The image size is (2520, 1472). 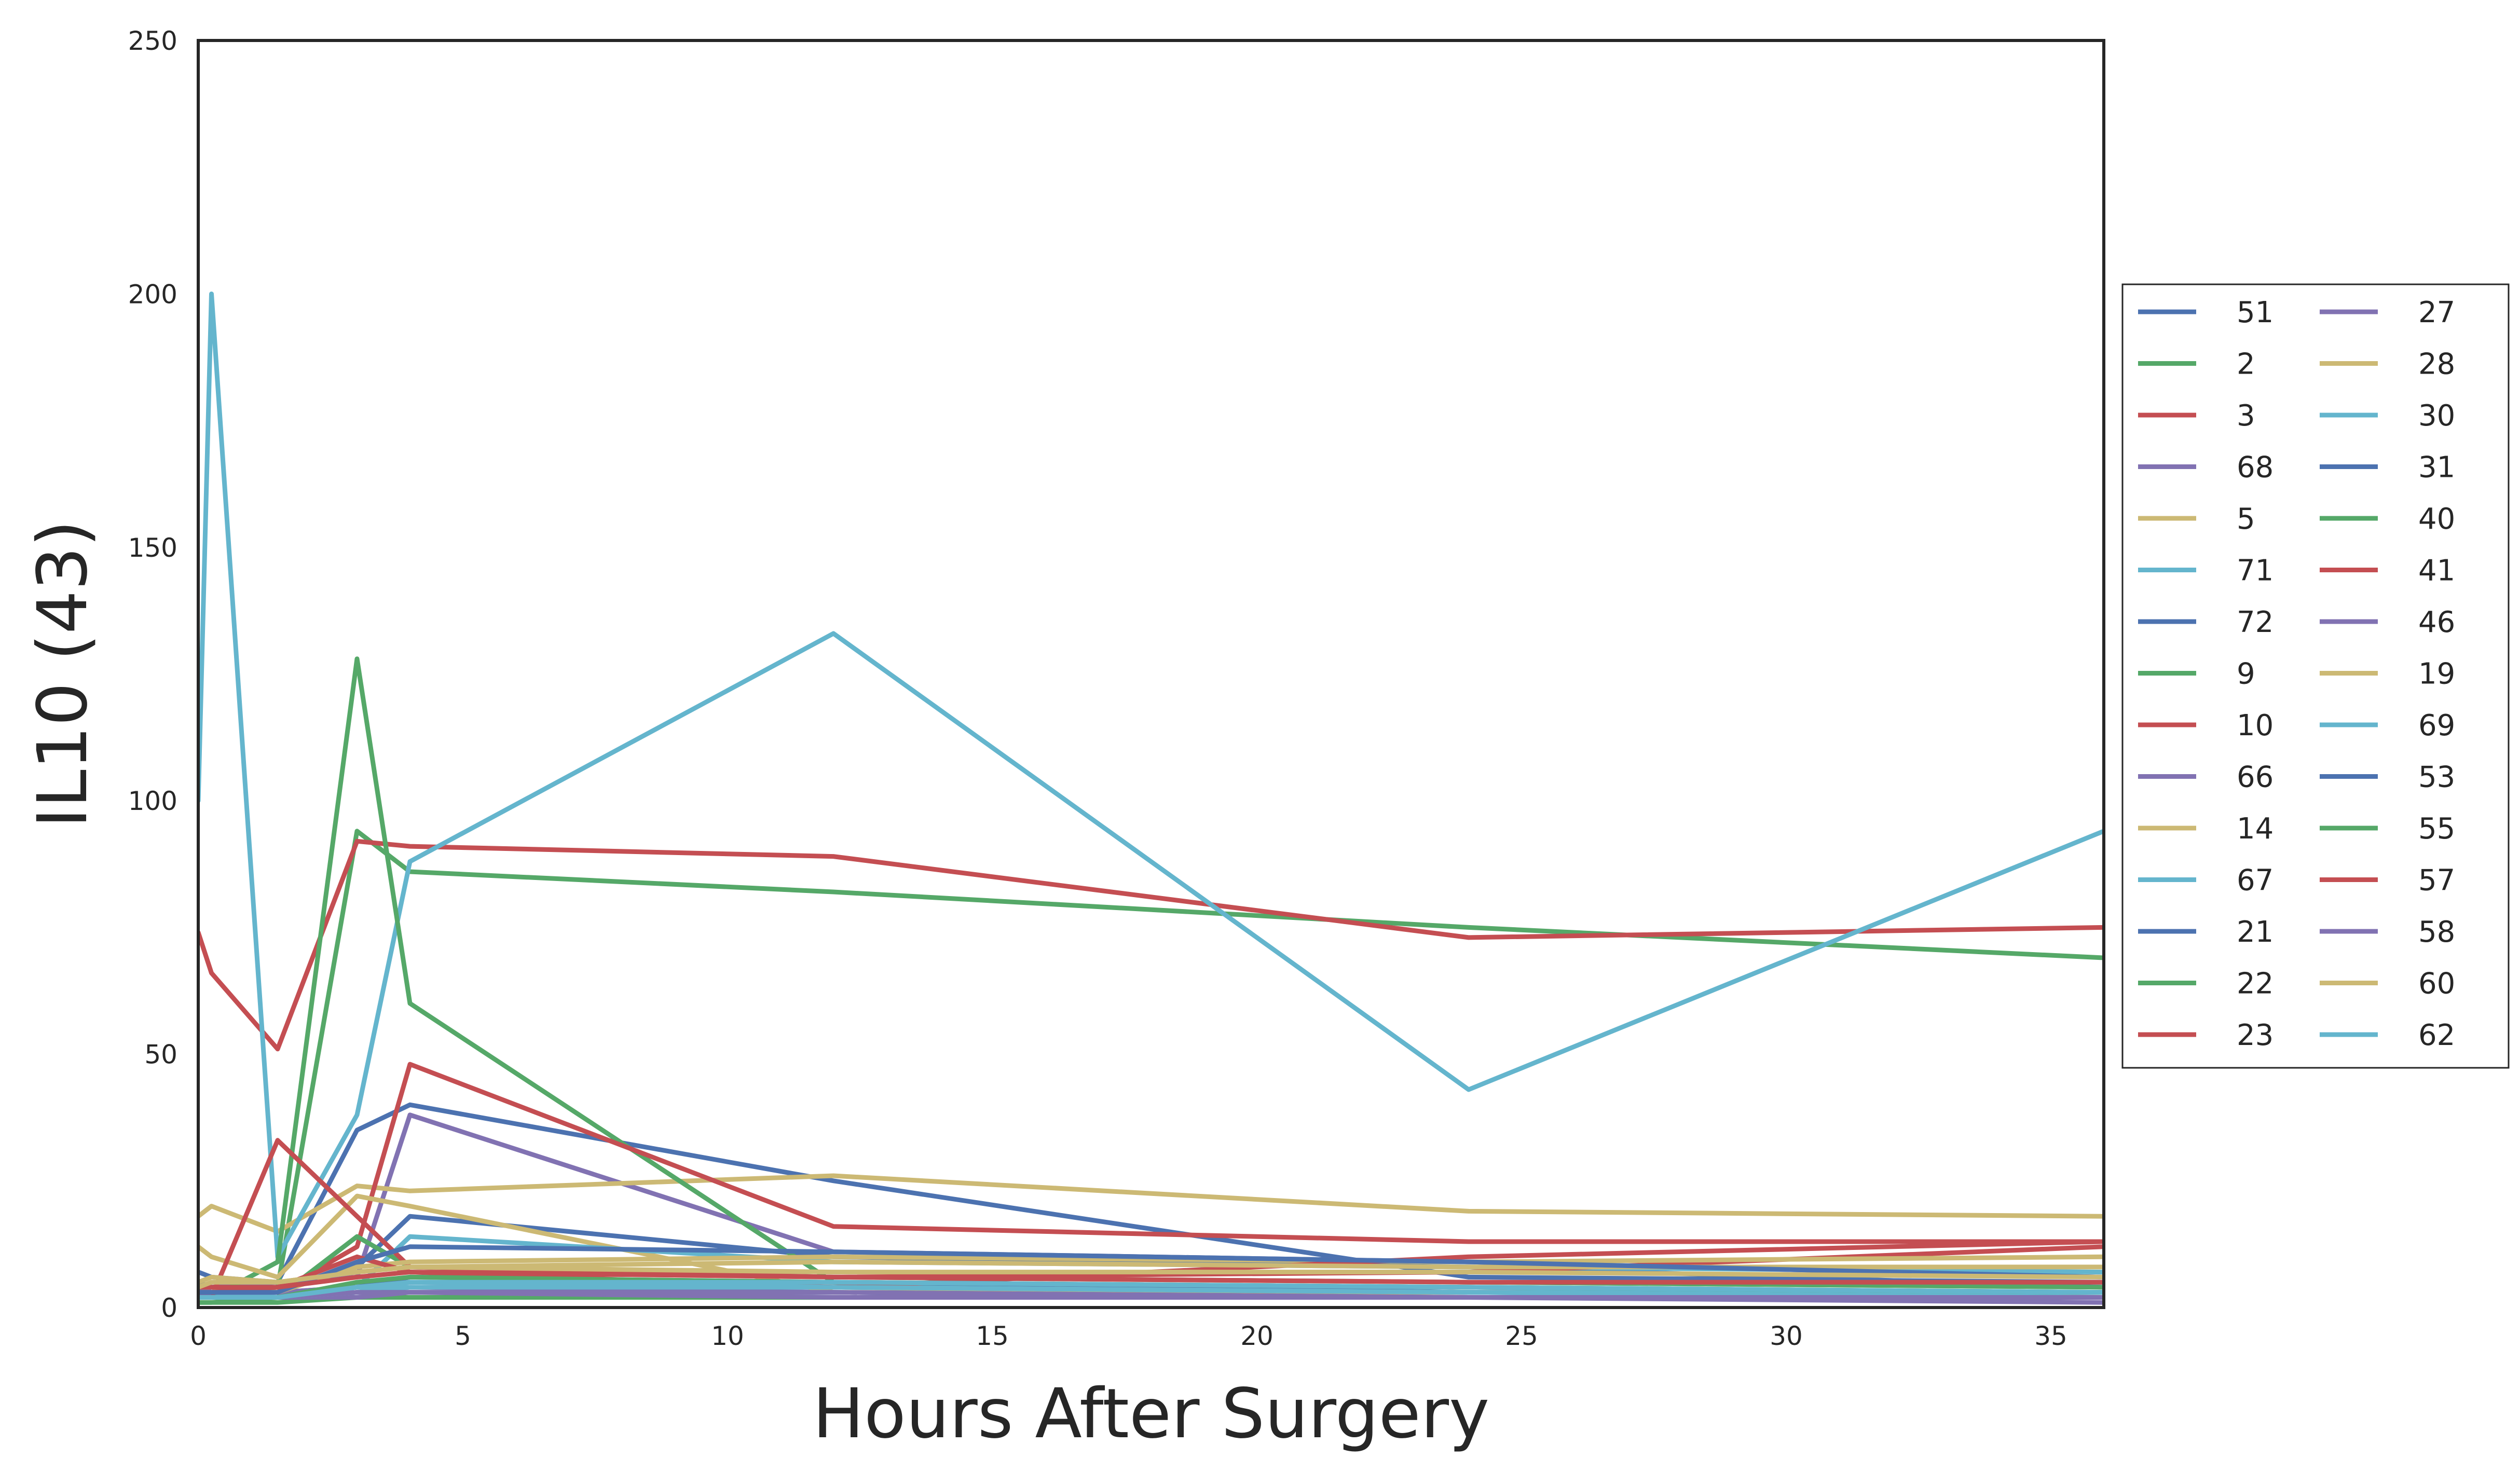 I want to click on legend-label-58: 58, so click(x=2437, y=932).